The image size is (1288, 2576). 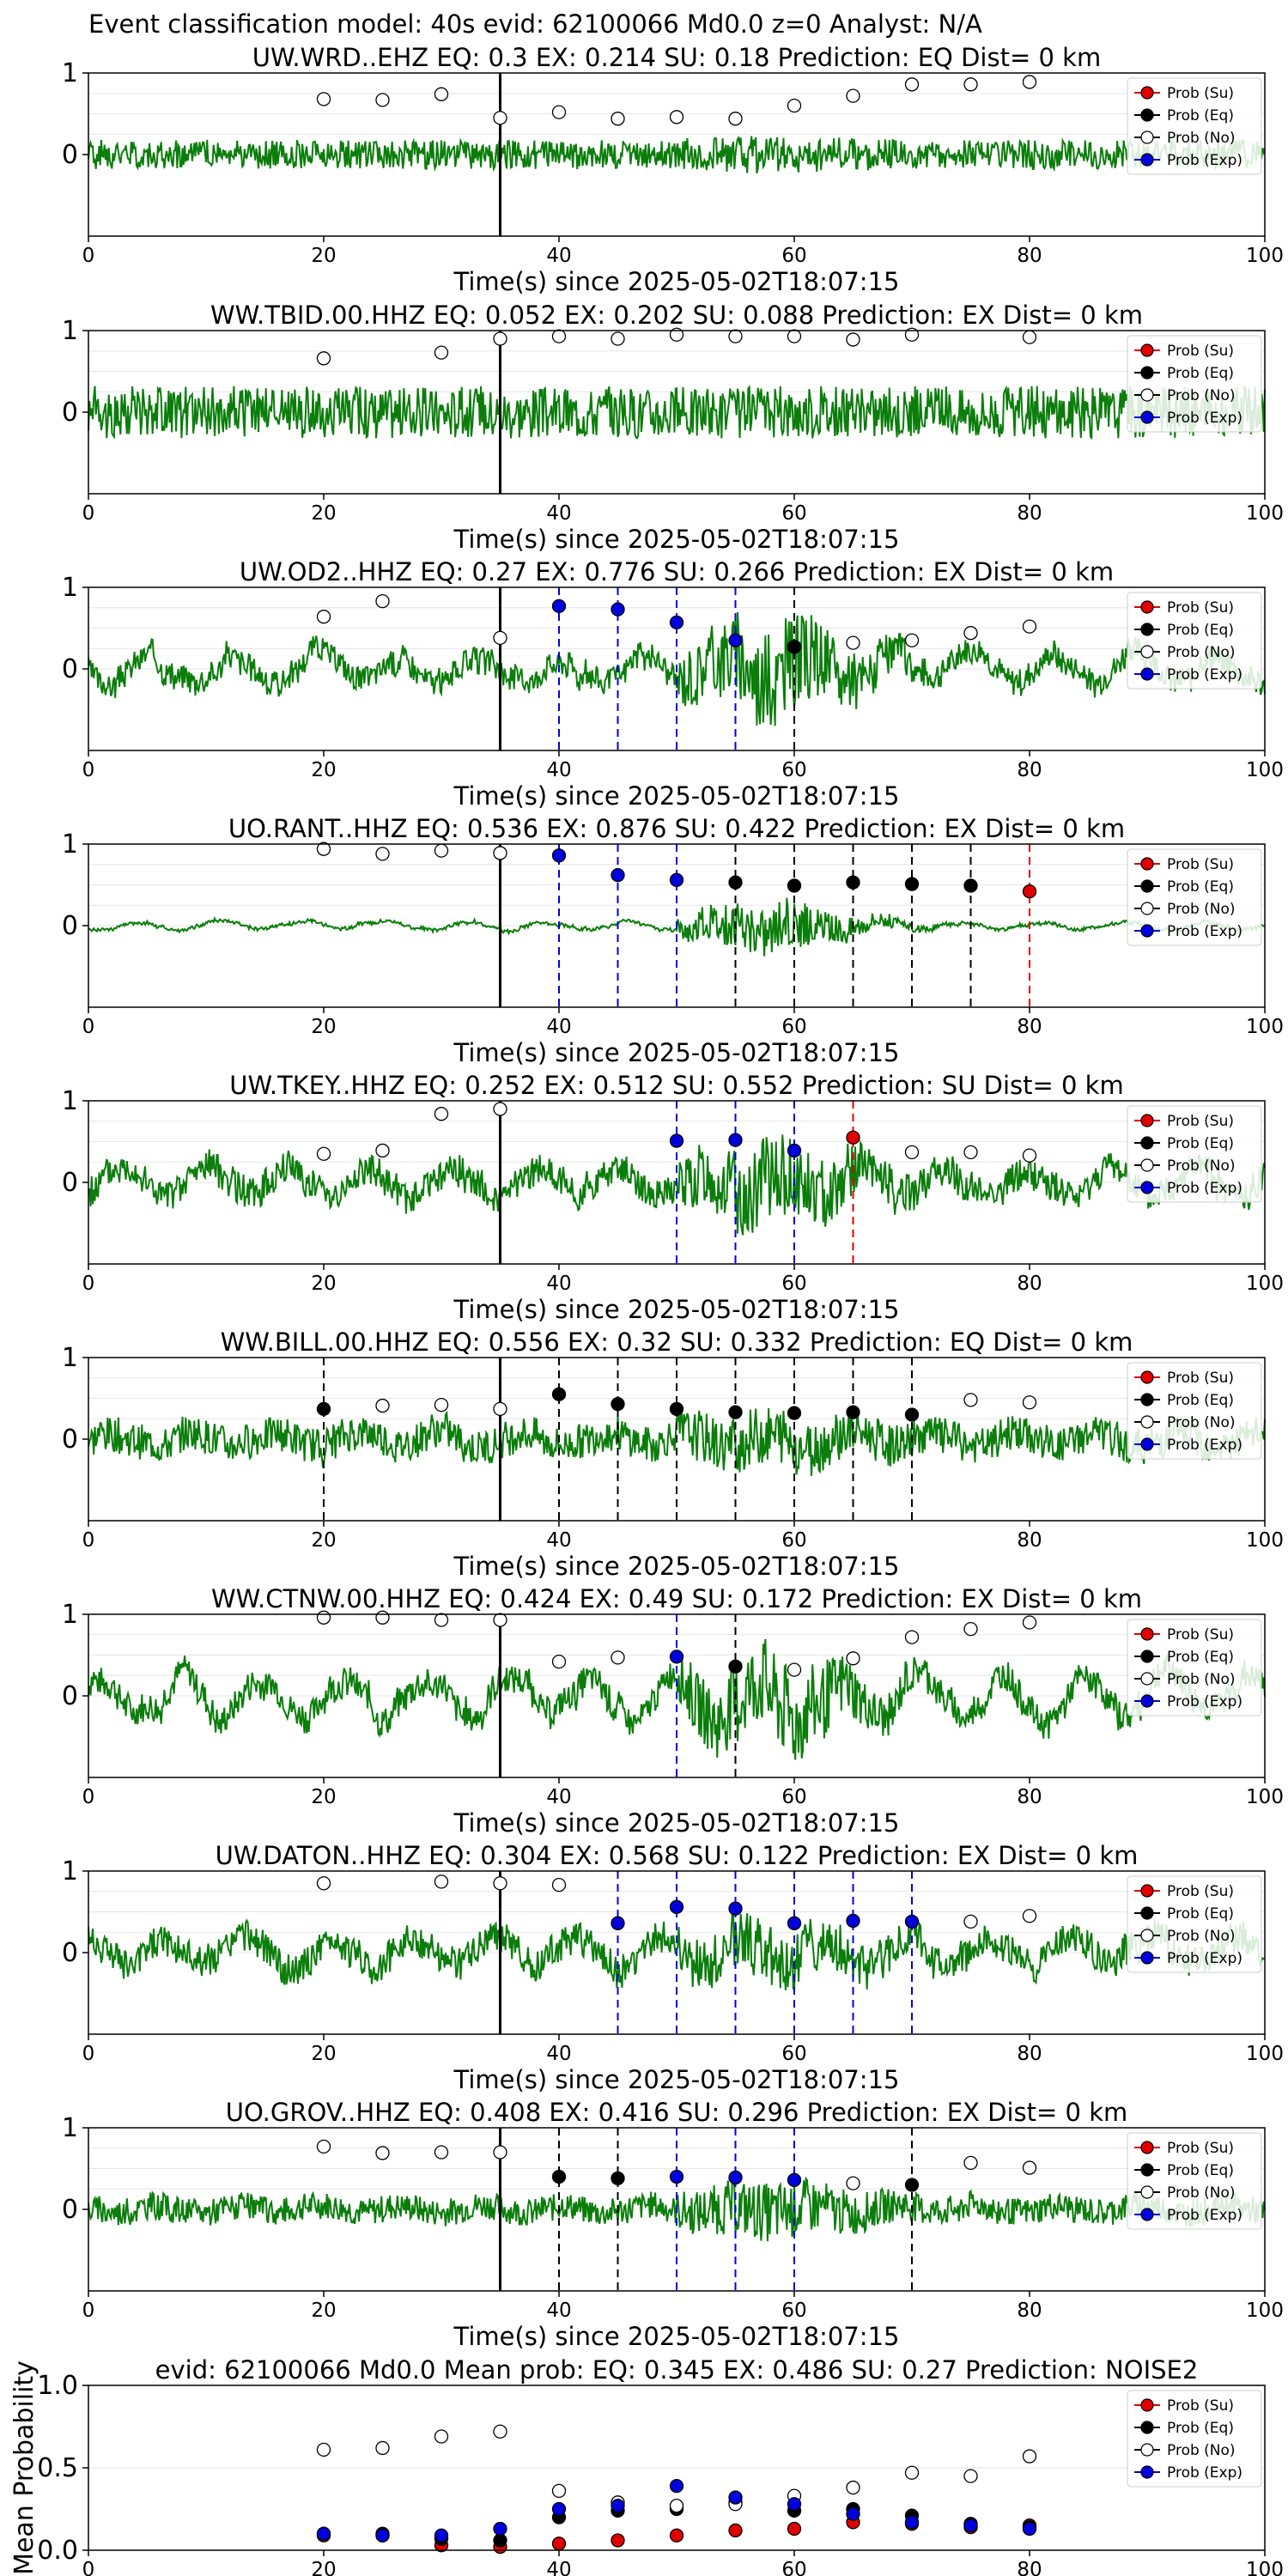 I want to click on y-axis-label: Mean Probability, so click(x=24, y=2467).